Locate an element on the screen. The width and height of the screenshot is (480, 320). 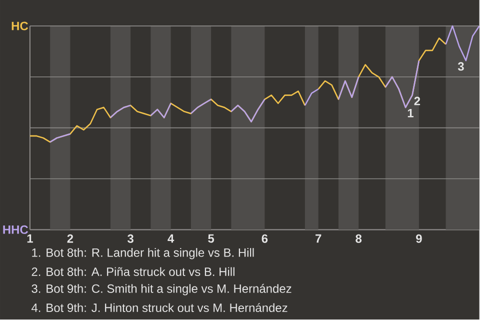
text: HC is located at coordinates (20, 26).